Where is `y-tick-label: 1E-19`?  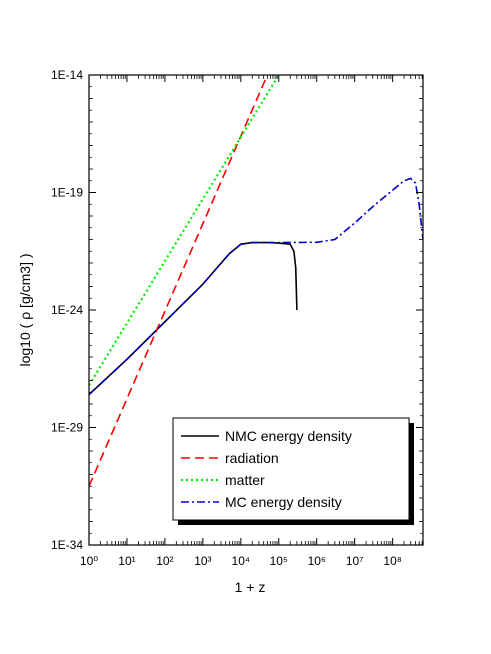
y-tick-label: 1E-19 is located at coordinates (67, 193).